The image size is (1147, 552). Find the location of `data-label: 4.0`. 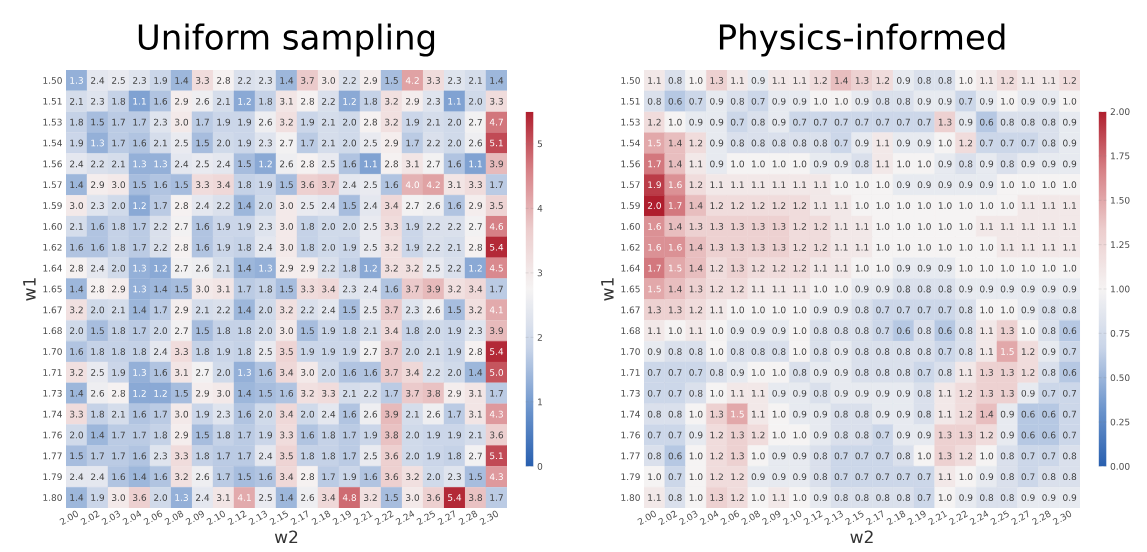

data-label: 4.0 is located at coordinates (412, 185).